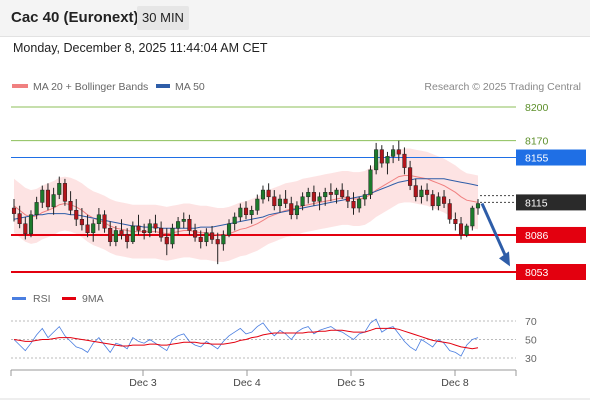 This screenshot has height=400, width=590. What do you see at coordinates (537, 108) in the screenshot?
I see `level-label-8200: 8200` at bounding box center [537, 108].